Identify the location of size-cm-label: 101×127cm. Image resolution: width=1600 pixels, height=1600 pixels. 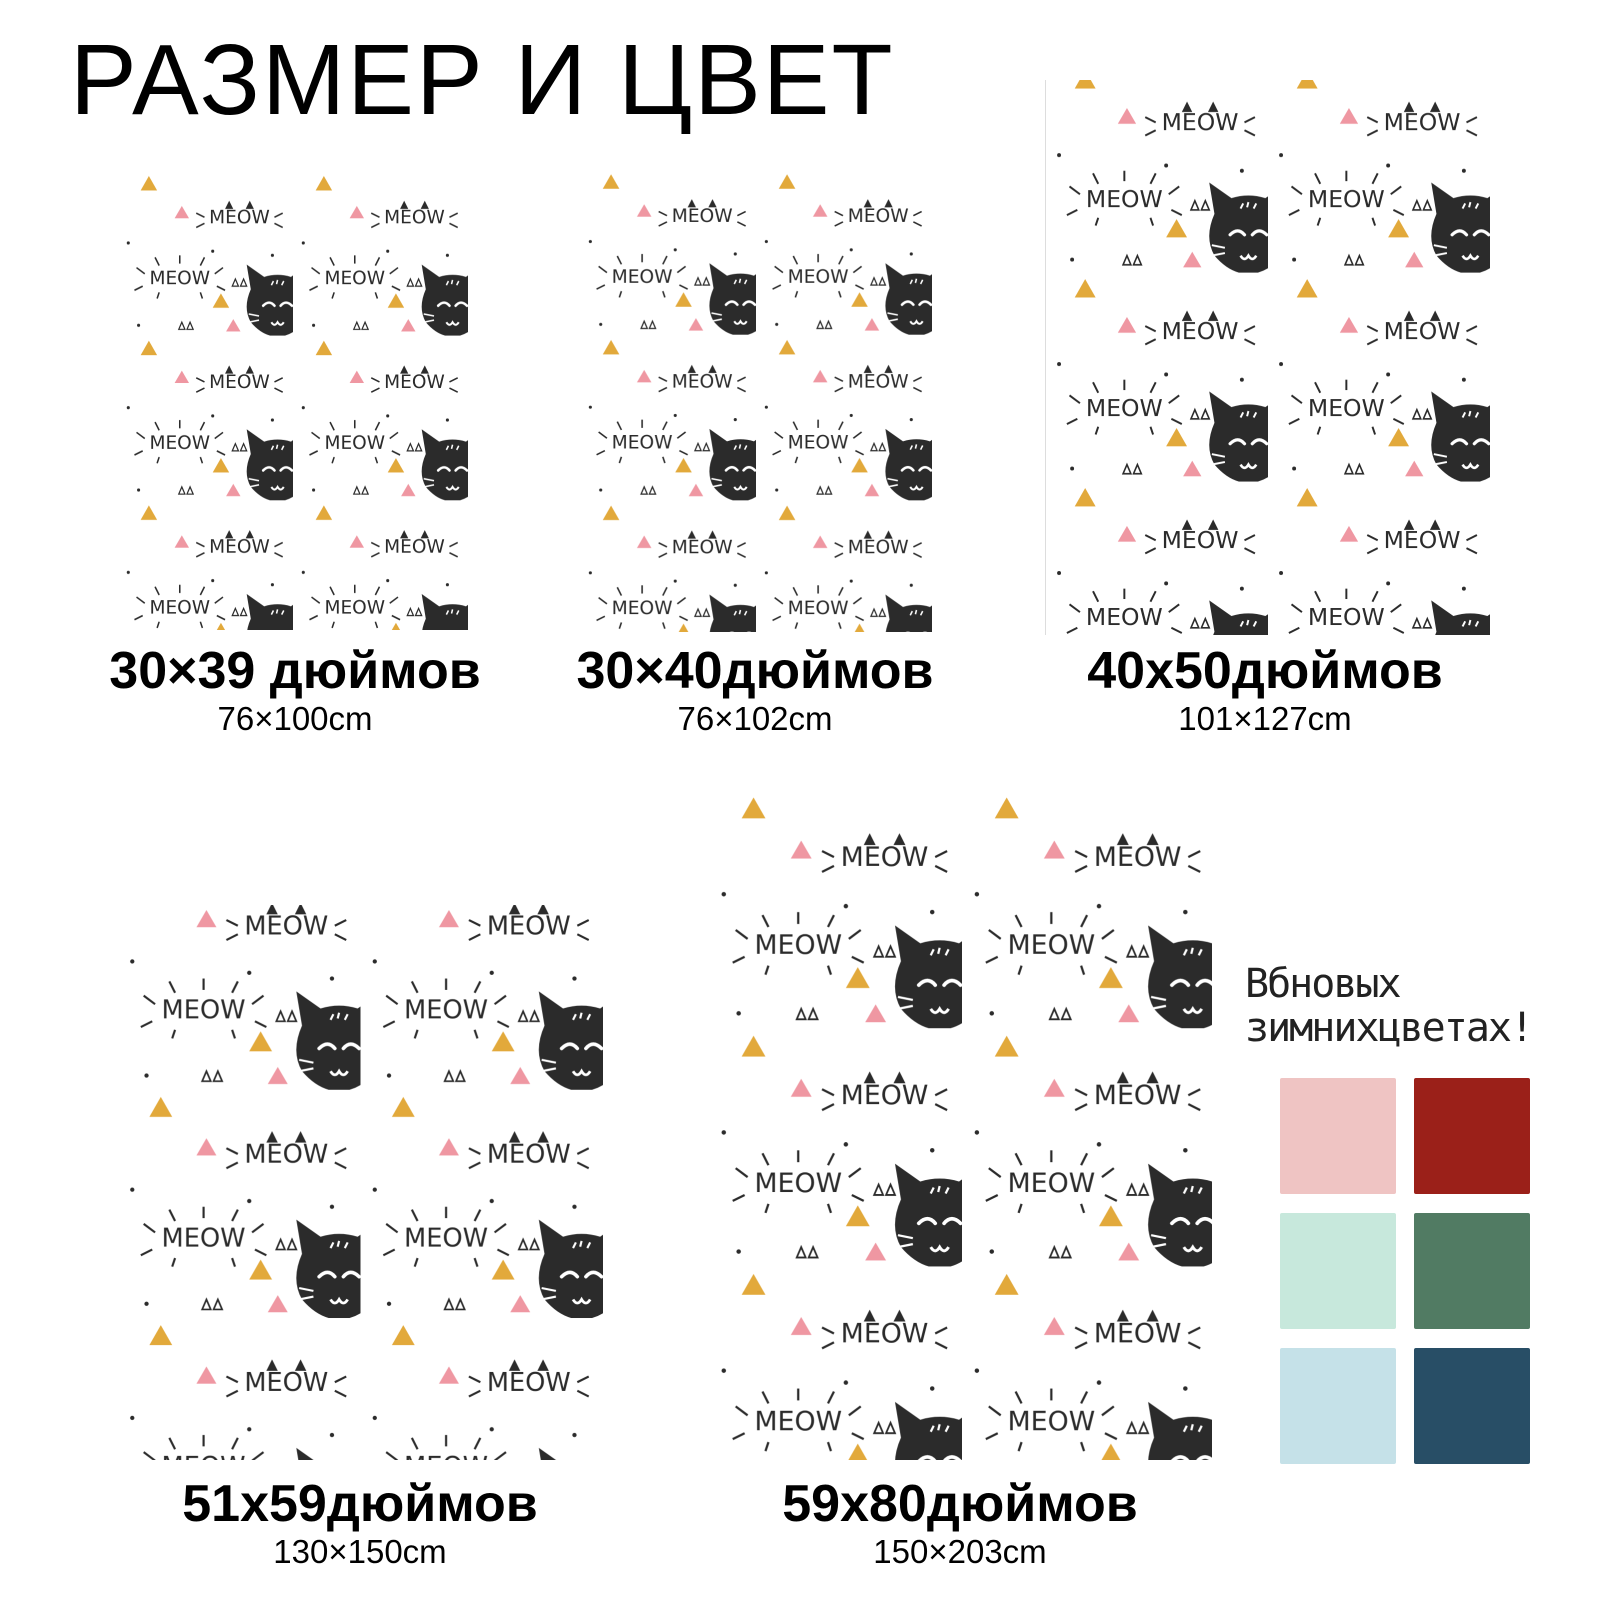
(1265, 718).